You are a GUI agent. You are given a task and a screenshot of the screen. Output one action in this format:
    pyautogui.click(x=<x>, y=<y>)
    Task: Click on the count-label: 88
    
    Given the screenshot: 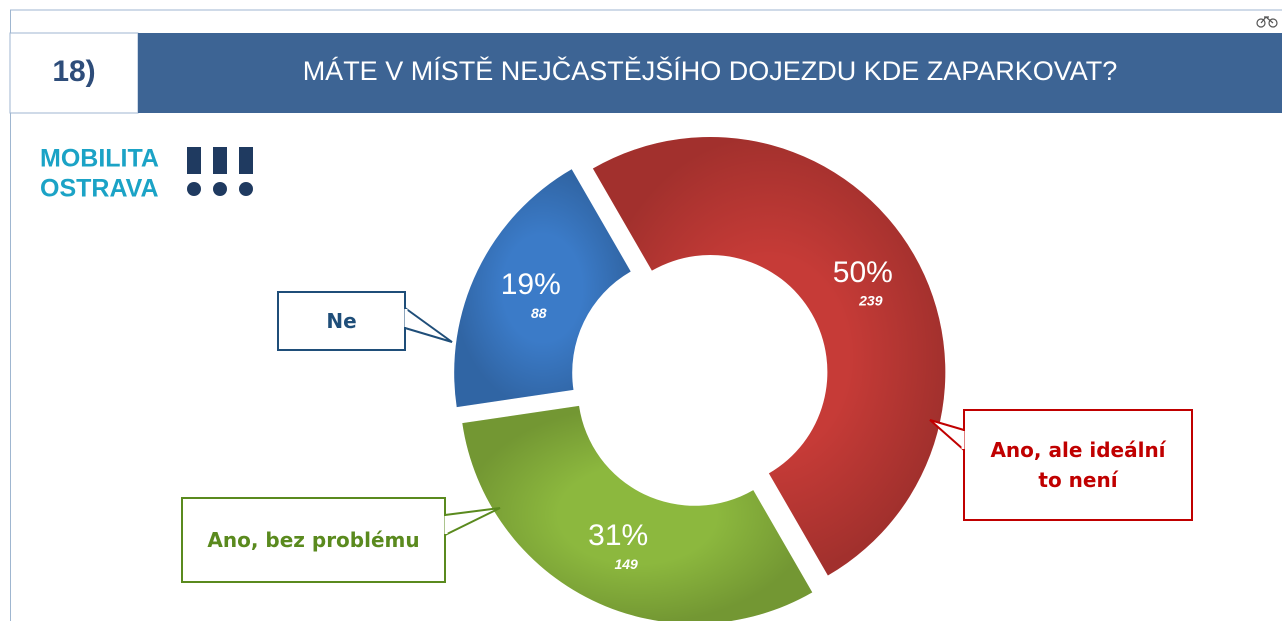 What is the action you would take?
    pyautogui.click(x=539, y=313)
    